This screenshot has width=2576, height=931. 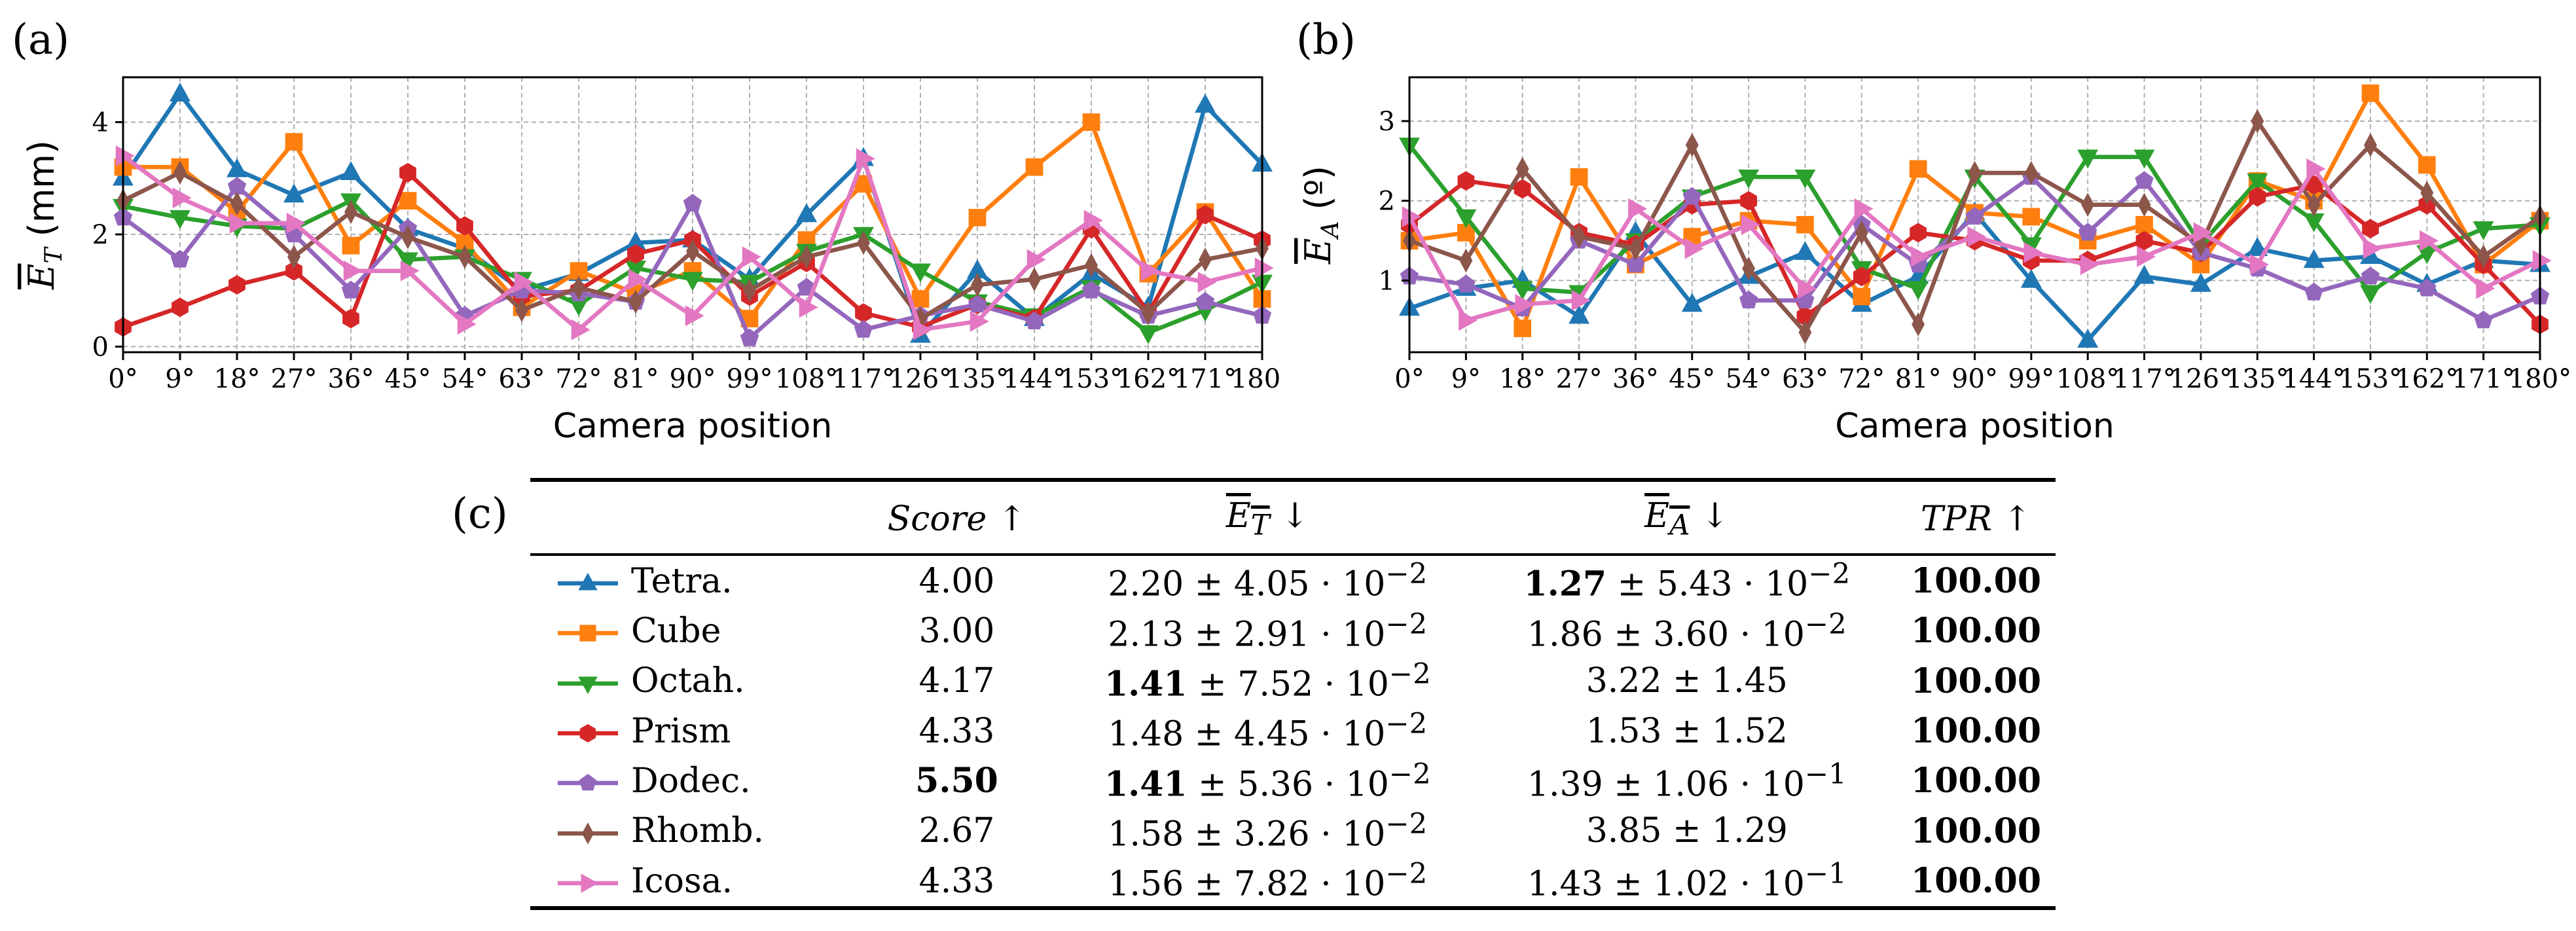 What do you see at coordinates (1034, 379) in the screenshot?
I see `x-tick-label: 144°` at bounding box center [1034, 379].